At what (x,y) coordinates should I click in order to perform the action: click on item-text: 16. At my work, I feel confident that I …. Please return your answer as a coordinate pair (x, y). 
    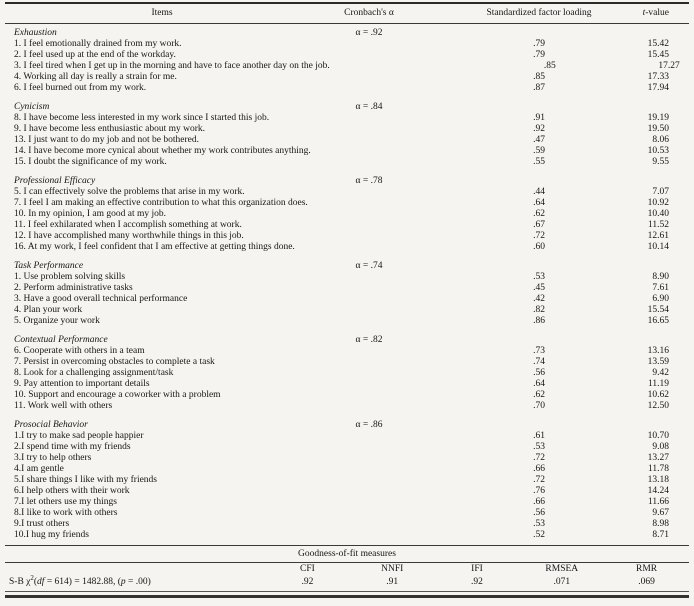
    Looking at the image, I should click on (154, 247).